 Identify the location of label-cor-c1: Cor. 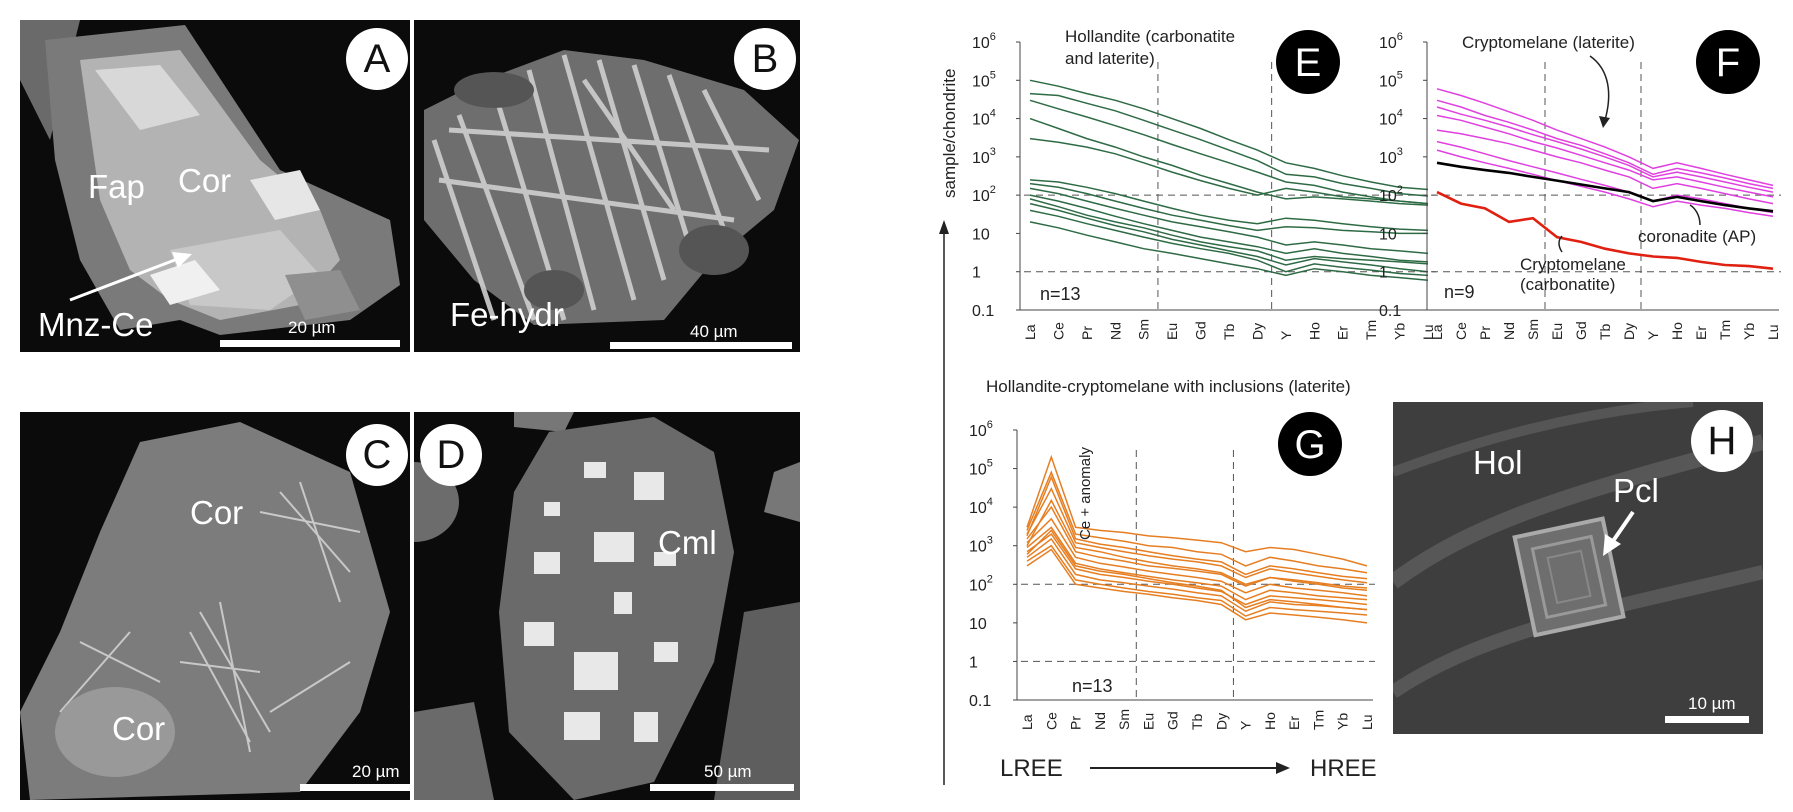
(217, 512).